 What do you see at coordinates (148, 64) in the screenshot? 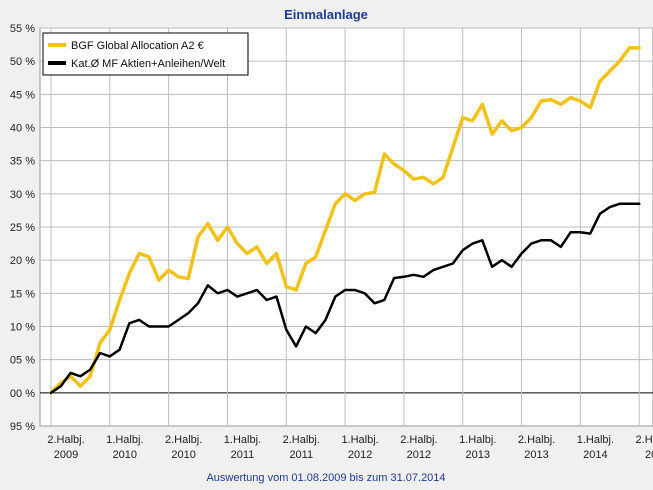
I see `legend-label-category: Kat.Ø MF Aktien+Anleihen/Welt` at bounding box center [148, 64].